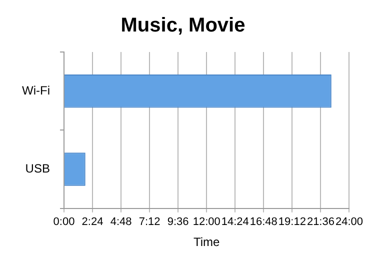 This screenshot has height=262, width=374. Describe the element at coordinates (349, 222) in the screenshot. I see `x-tick-label: 24:00` at that location.